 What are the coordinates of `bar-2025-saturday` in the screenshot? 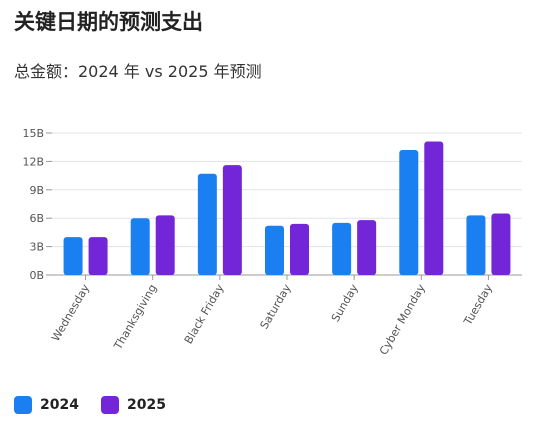 It's located at (299, 249).